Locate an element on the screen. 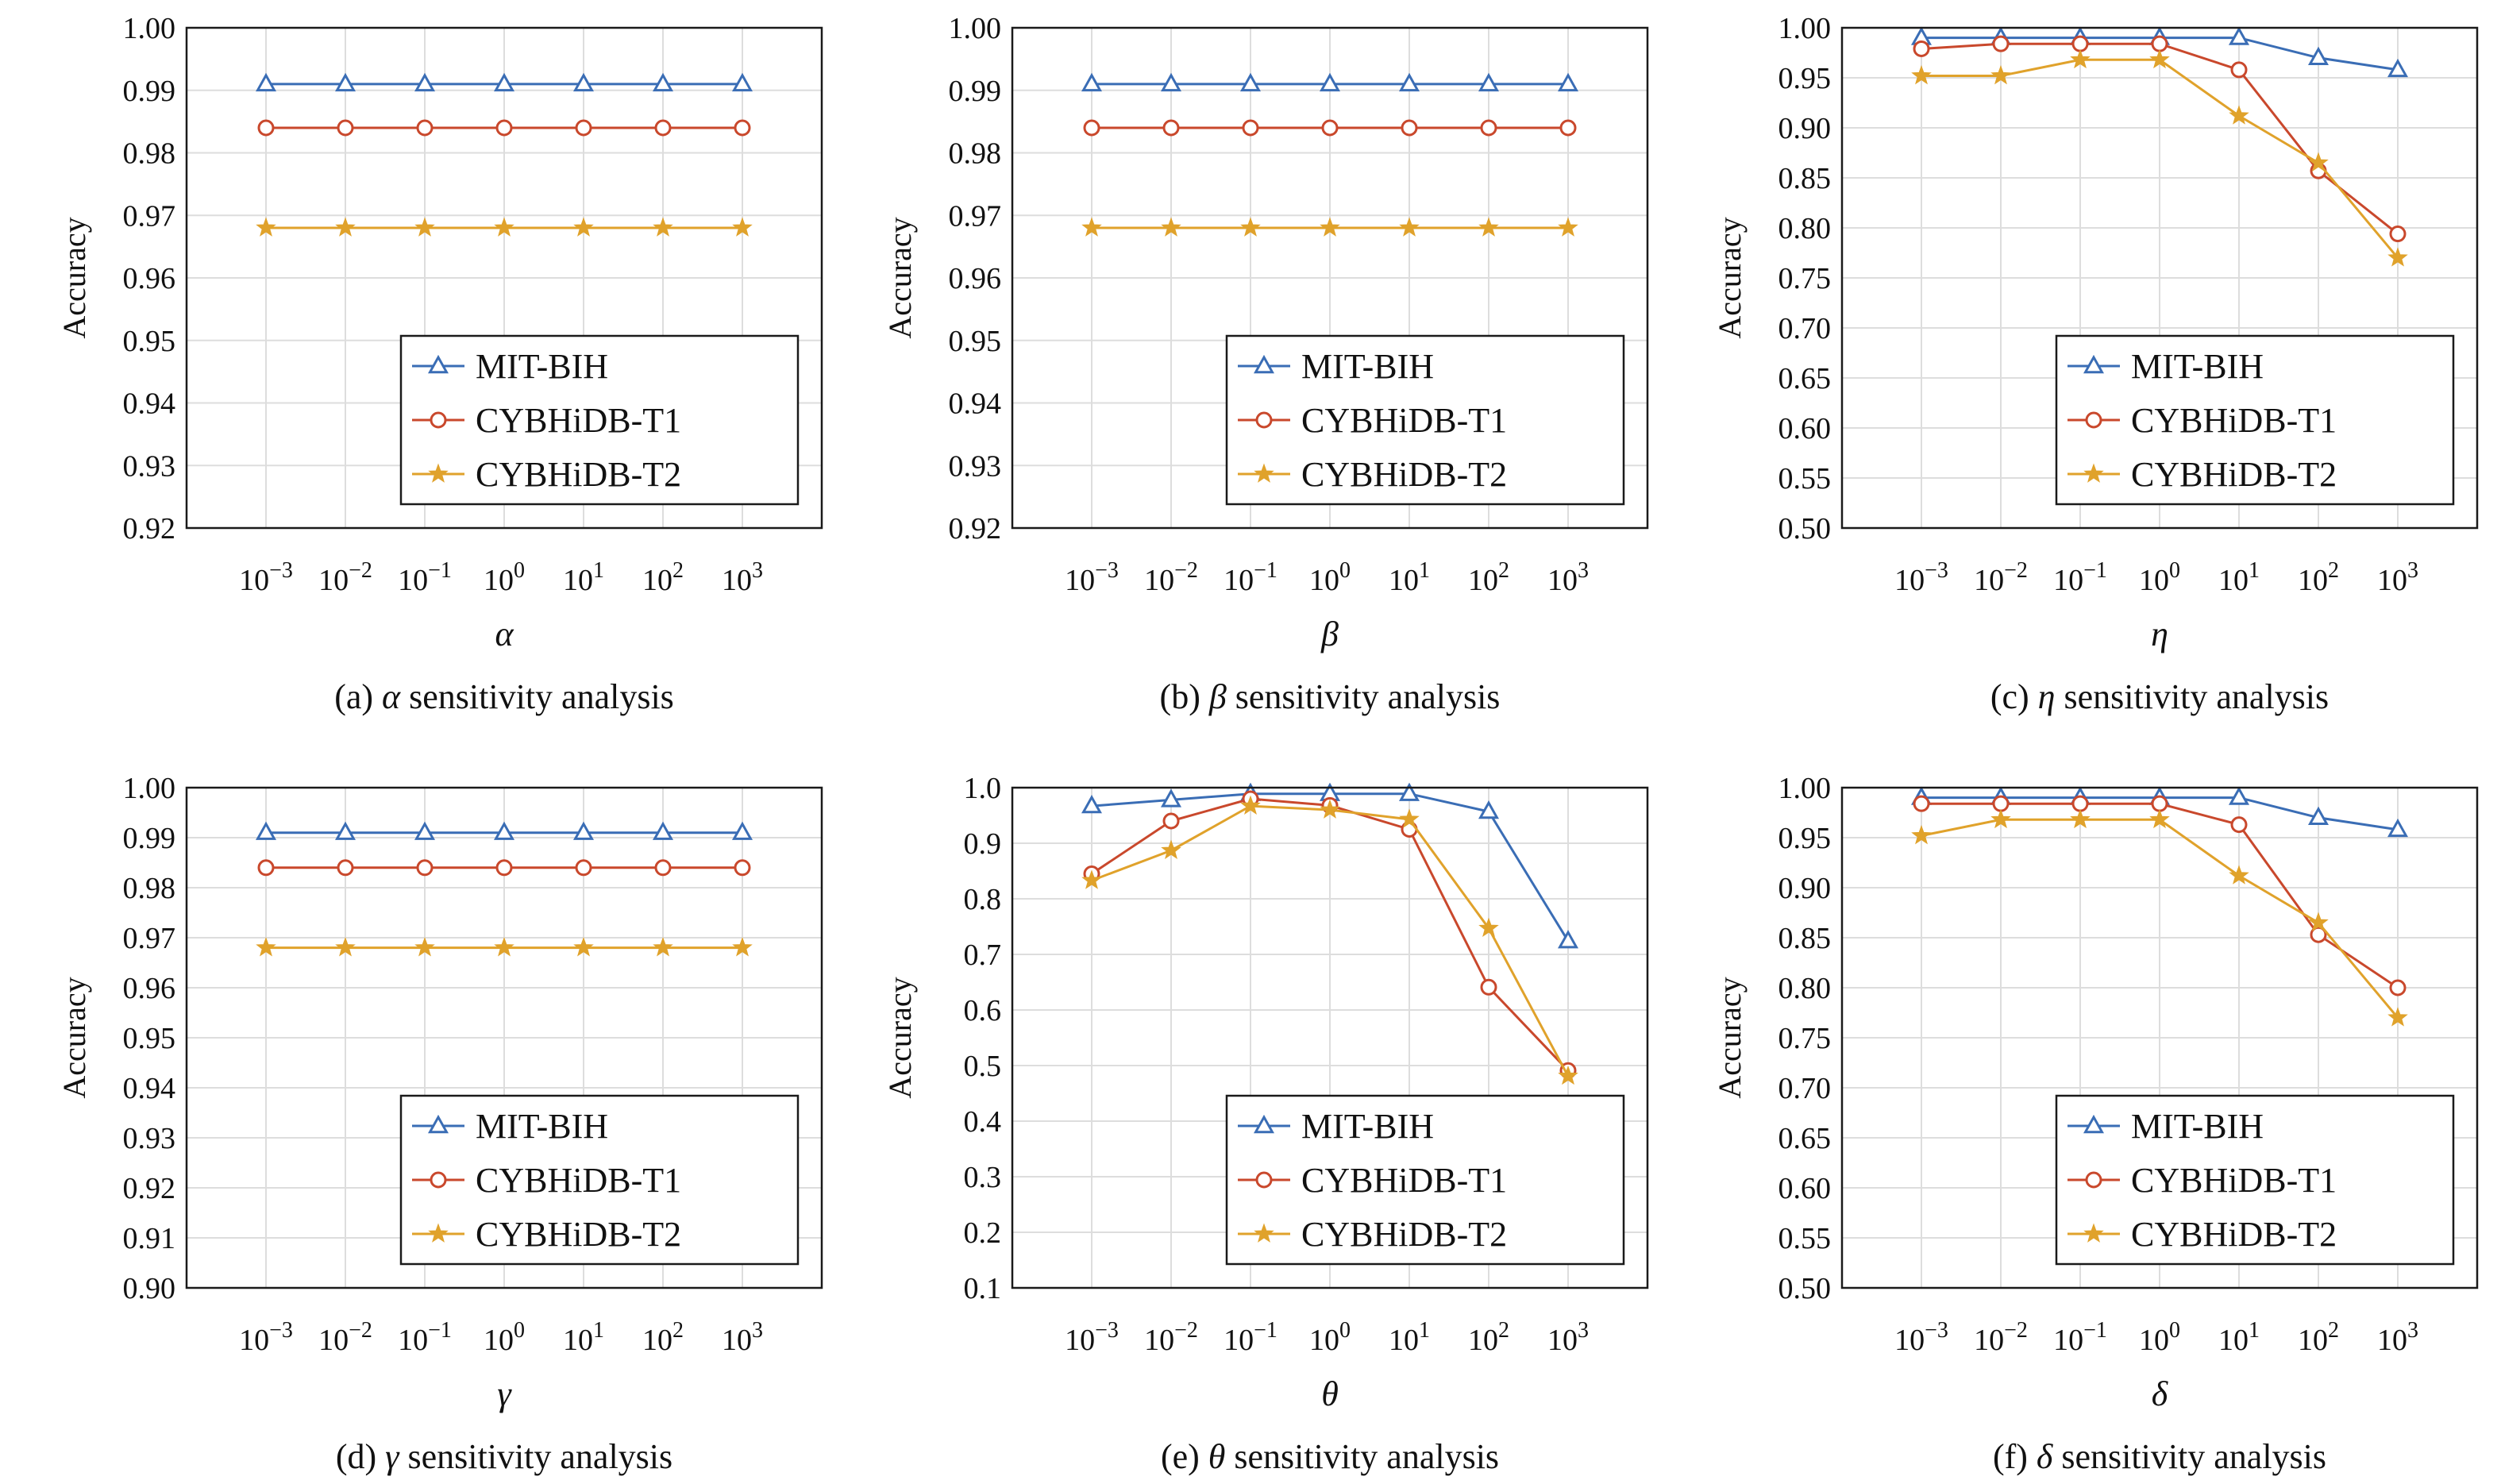 The image size is (2501, 1484). y-tick-label: 0.92 is located at coordinates (975, 528).